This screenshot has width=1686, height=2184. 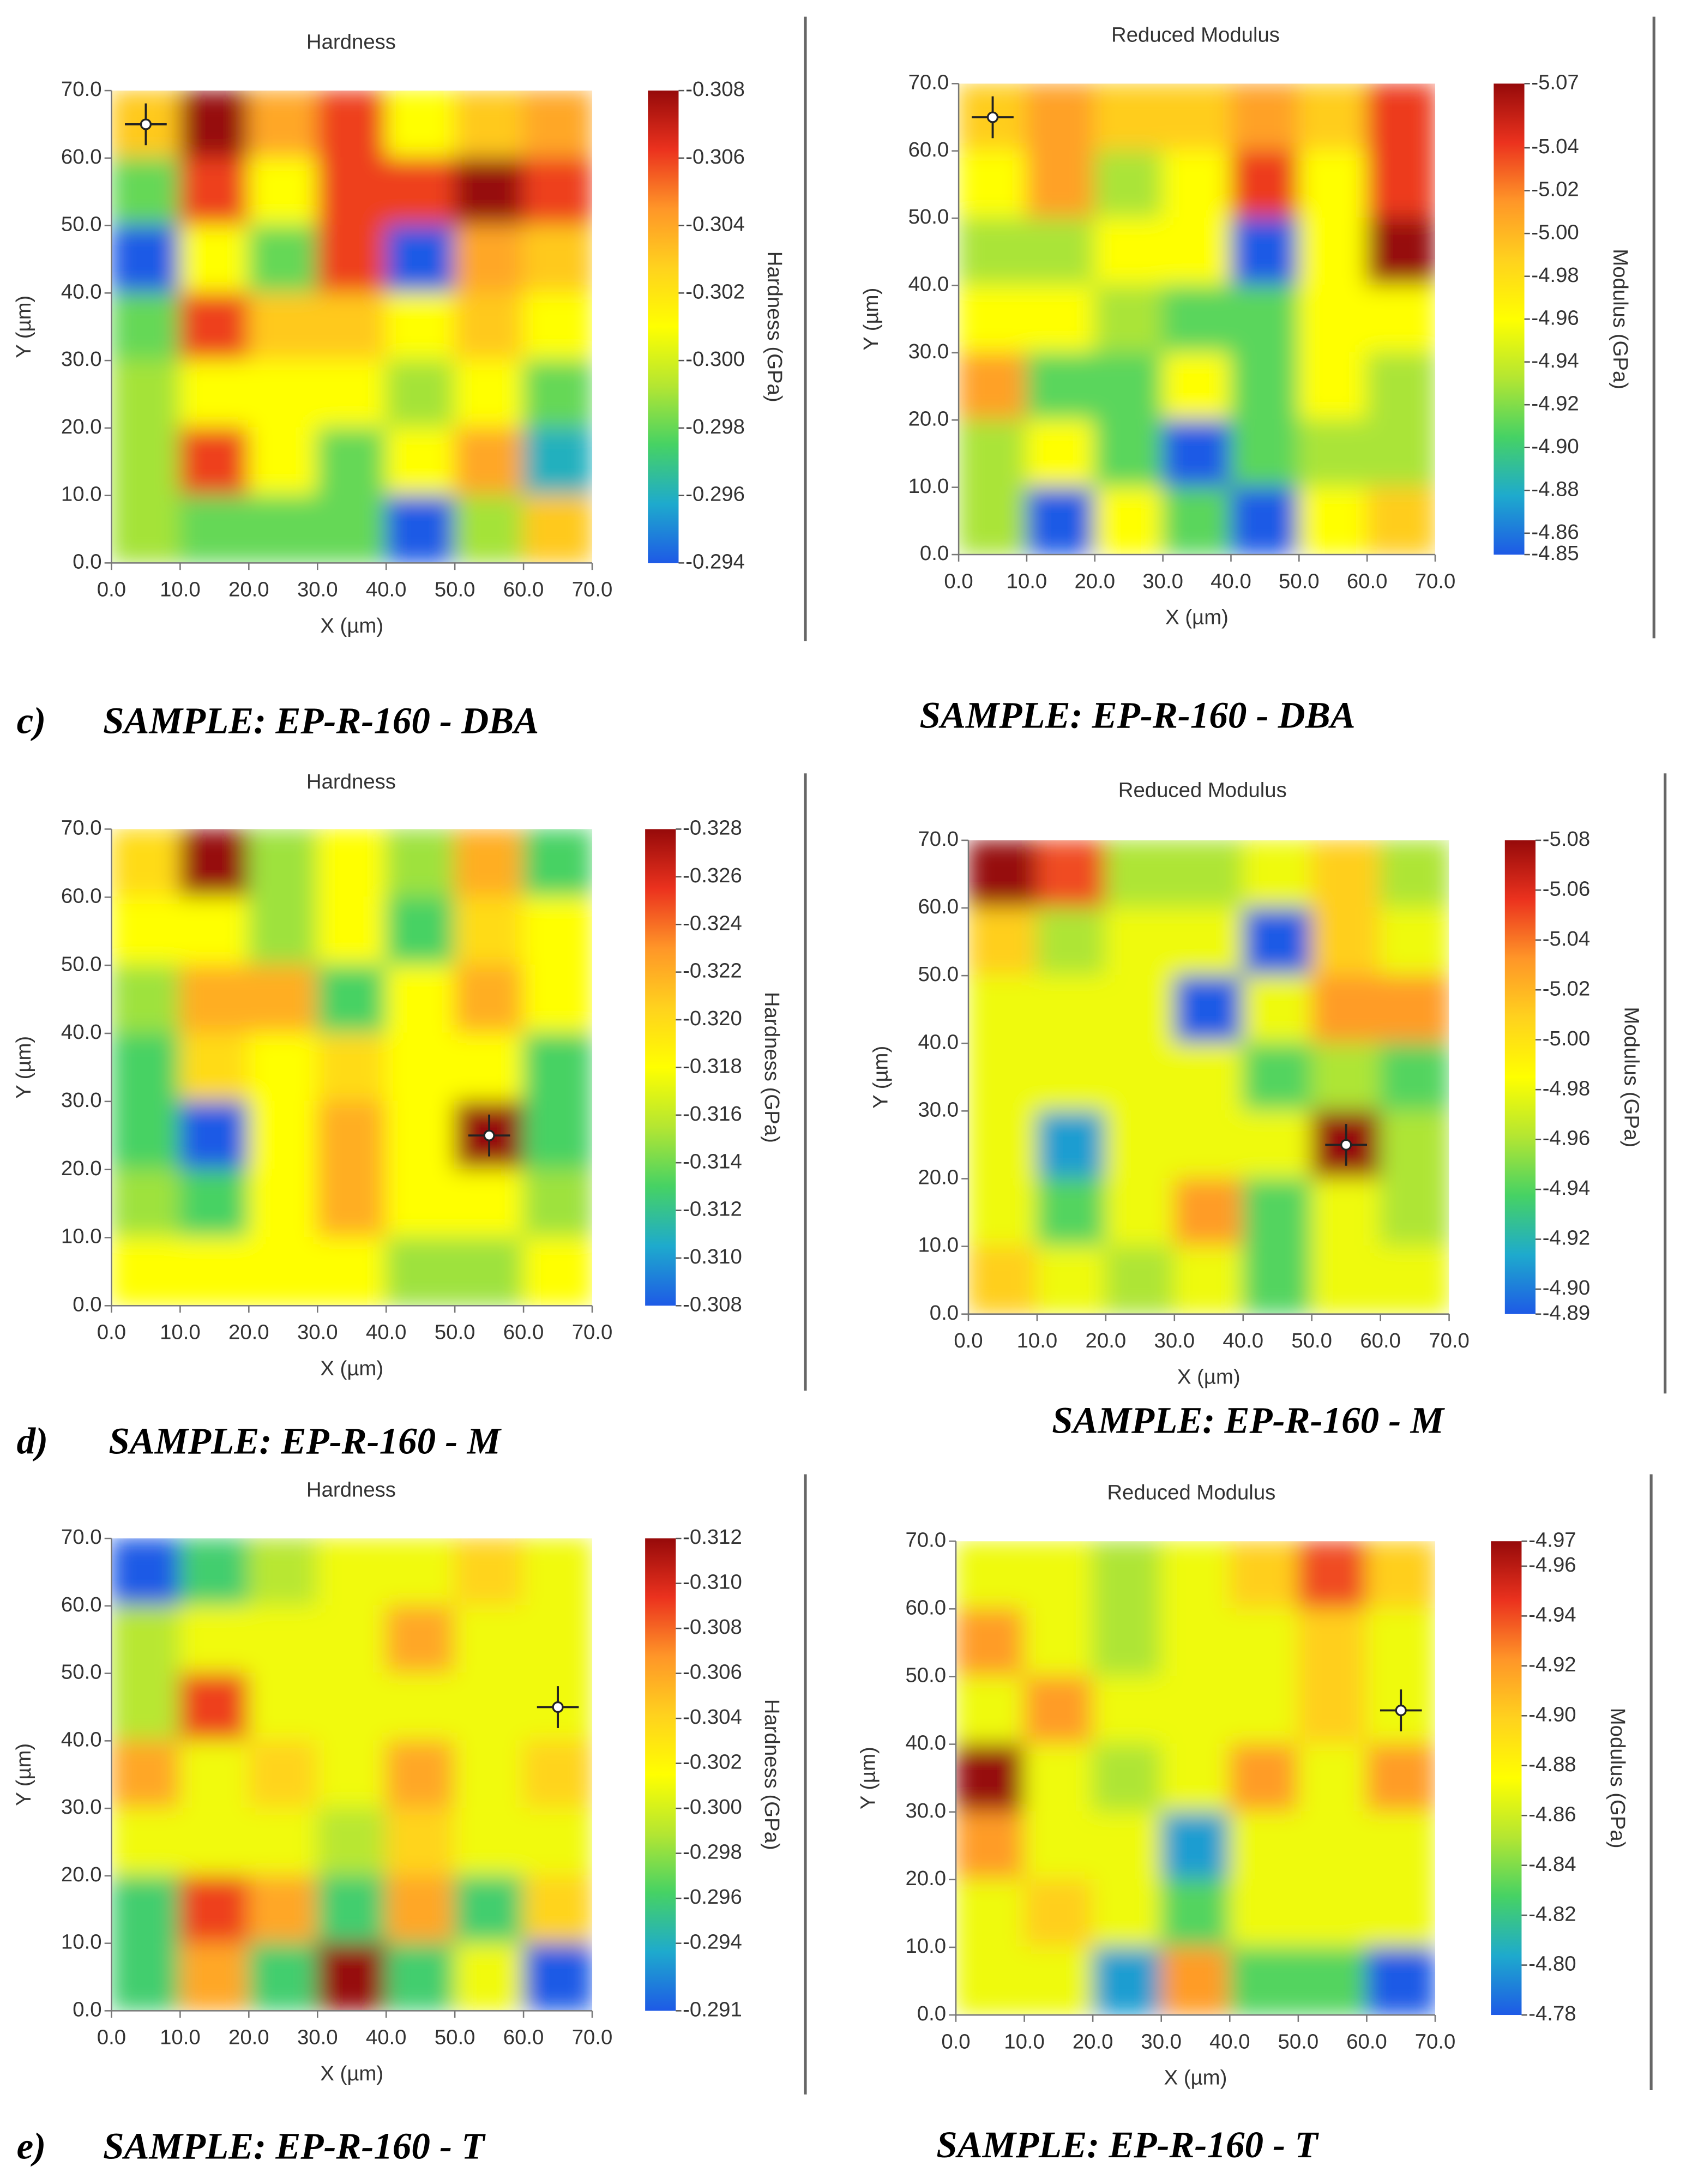 What do you see at coordinates (1366, 2041) in the screenshot?
I see `x-tick-label: 60.0` at bounding box center [1366, 2041].